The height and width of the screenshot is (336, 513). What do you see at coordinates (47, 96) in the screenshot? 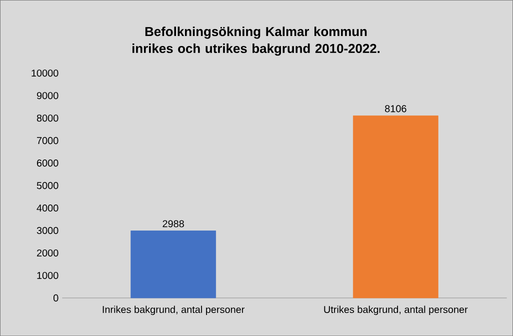
I see `y-tick-label: 9000` at bounding box center [47, 96].